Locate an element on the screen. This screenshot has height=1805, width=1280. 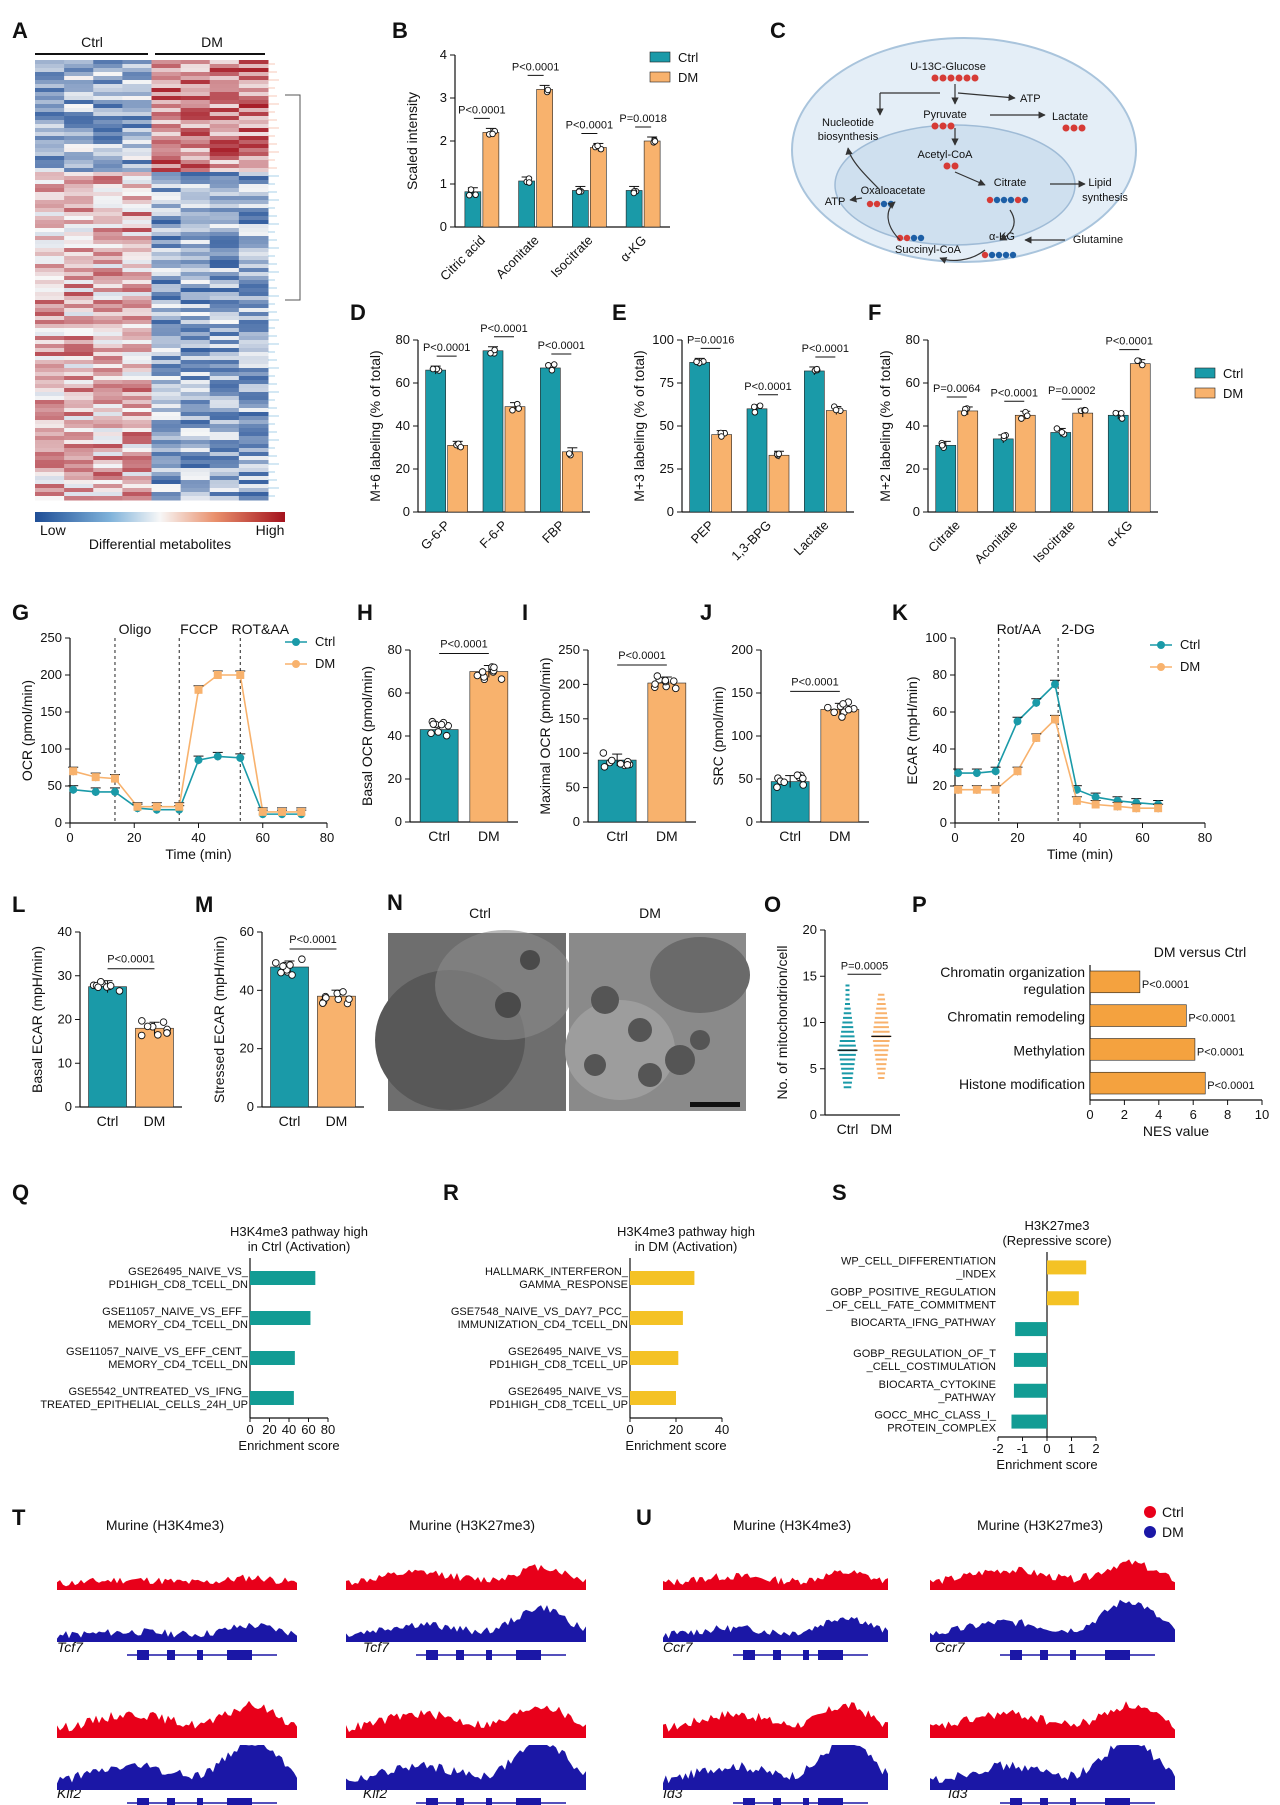
x-tick-label: DM is located at coordinates (667, 836).